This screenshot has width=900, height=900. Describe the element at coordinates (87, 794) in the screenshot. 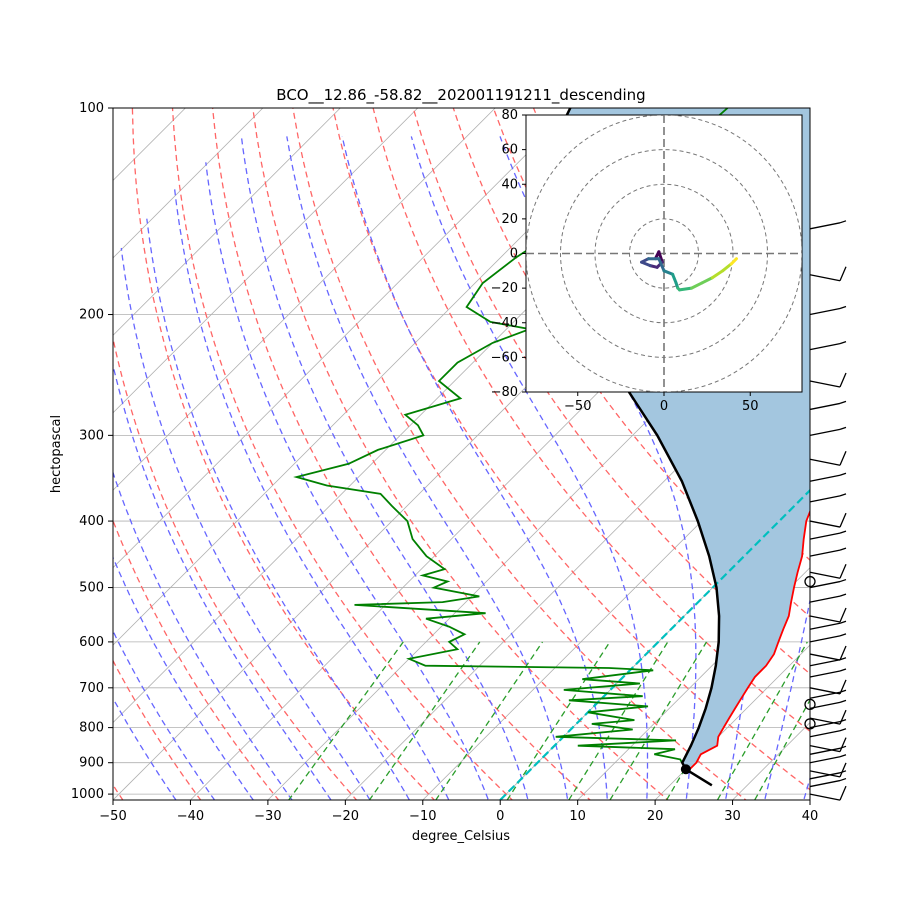

I see `y-tick-label: 1000` at that location.